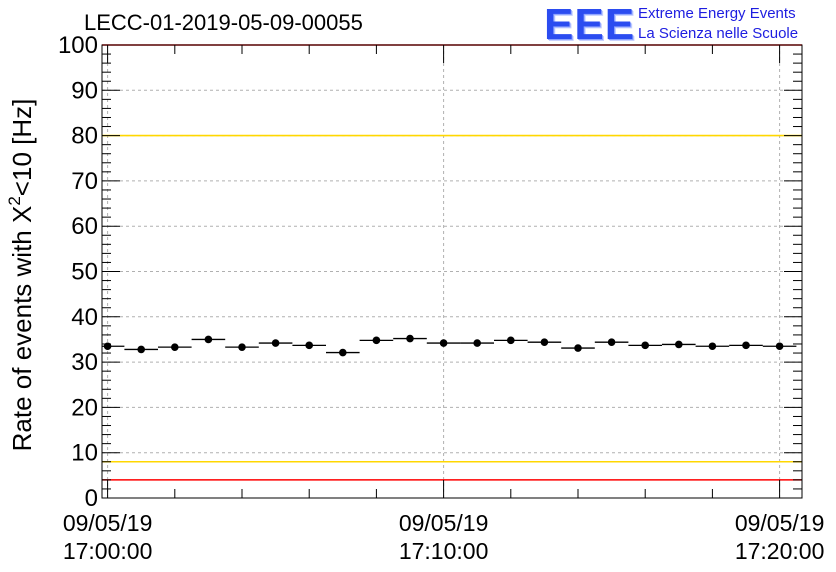 The width and height of the screenshot is (836, 572). What do you see at coordinates (590, 24) in the screenshot?
I see `eee-logo-mark: EEE` at bounding box center [590, 24].